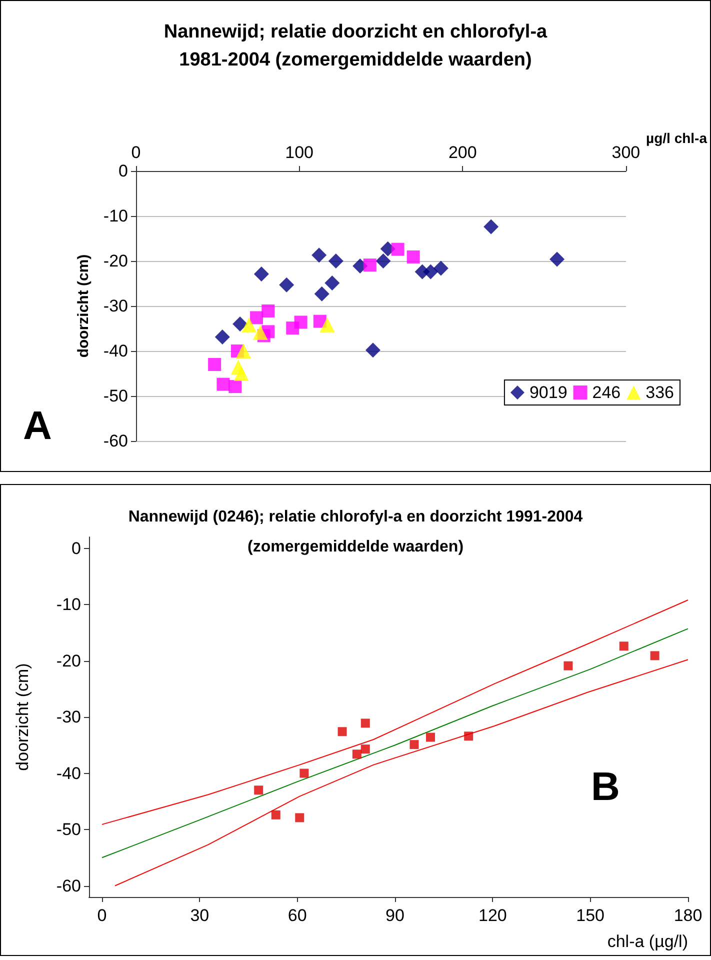 The image size is (711, 960). I want to click on x-tick-label: 120, so click(492, 915).